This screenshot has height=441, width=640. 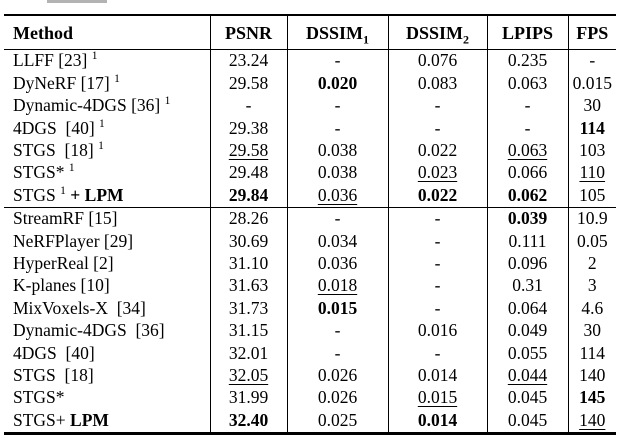 What do you see at coordinates (248, 172) in the screenshot?
I see `value-text: 29.48` at bounding box center [248, 172].